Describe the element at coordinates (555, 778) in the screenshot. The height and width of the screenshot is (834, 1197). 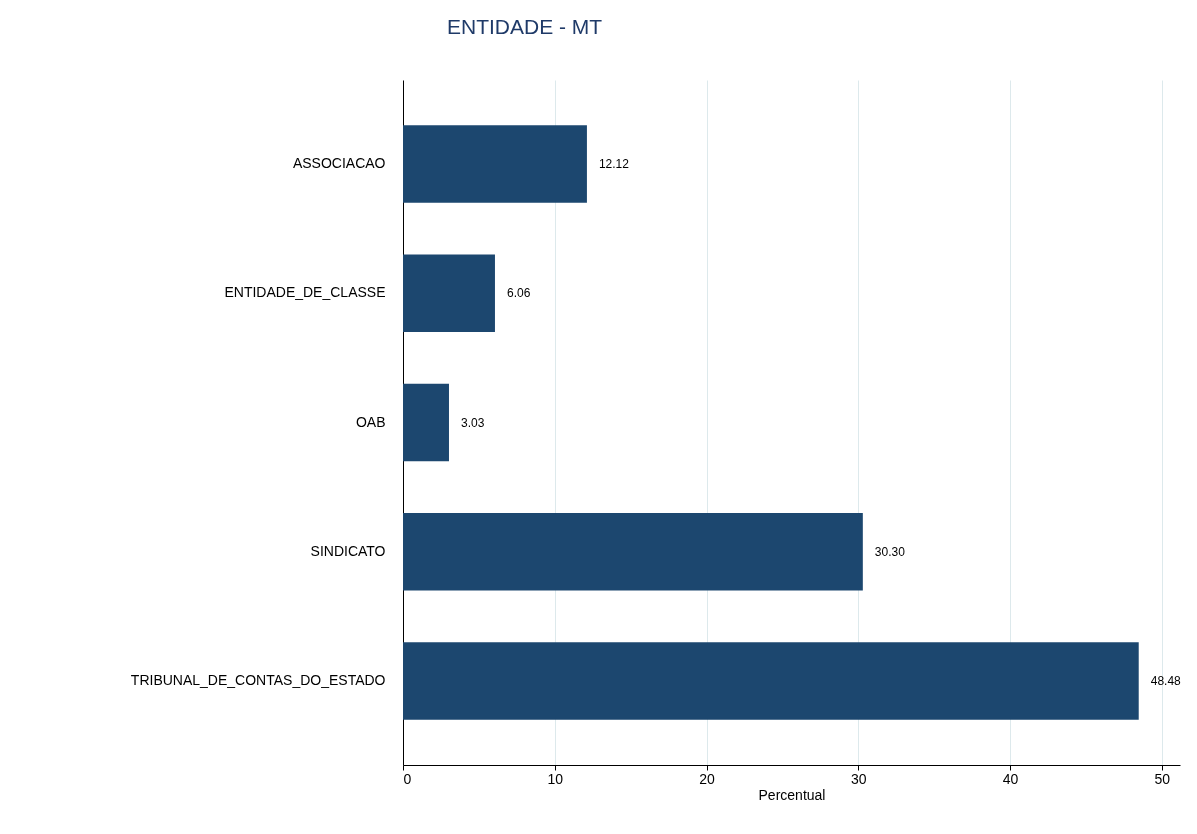
I see `x-tick-label: 10` at that location.